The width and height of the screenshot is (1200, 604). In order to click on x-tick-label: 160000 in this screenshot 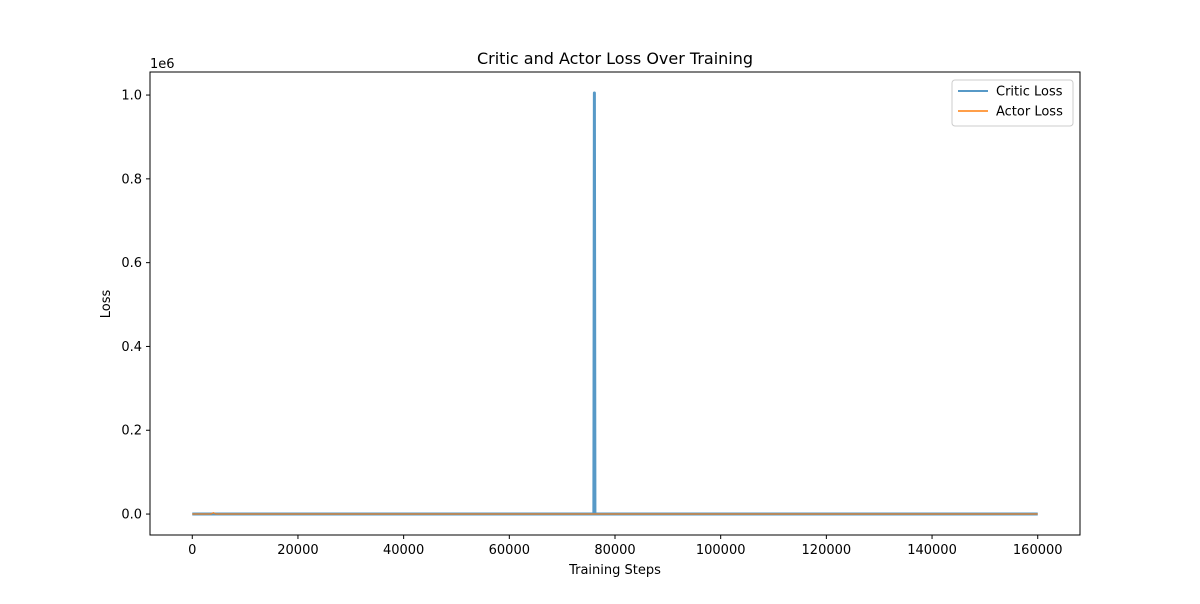, I will do `click(1038, 550)`.